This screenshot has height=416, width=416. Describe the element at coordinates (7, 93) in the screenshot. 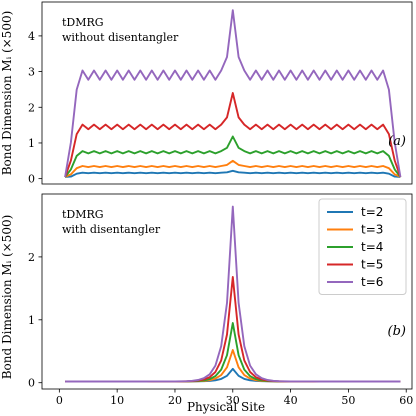

I see `y-axis-label-a: Bond Dimension Mᵢ (×500)` at that location.